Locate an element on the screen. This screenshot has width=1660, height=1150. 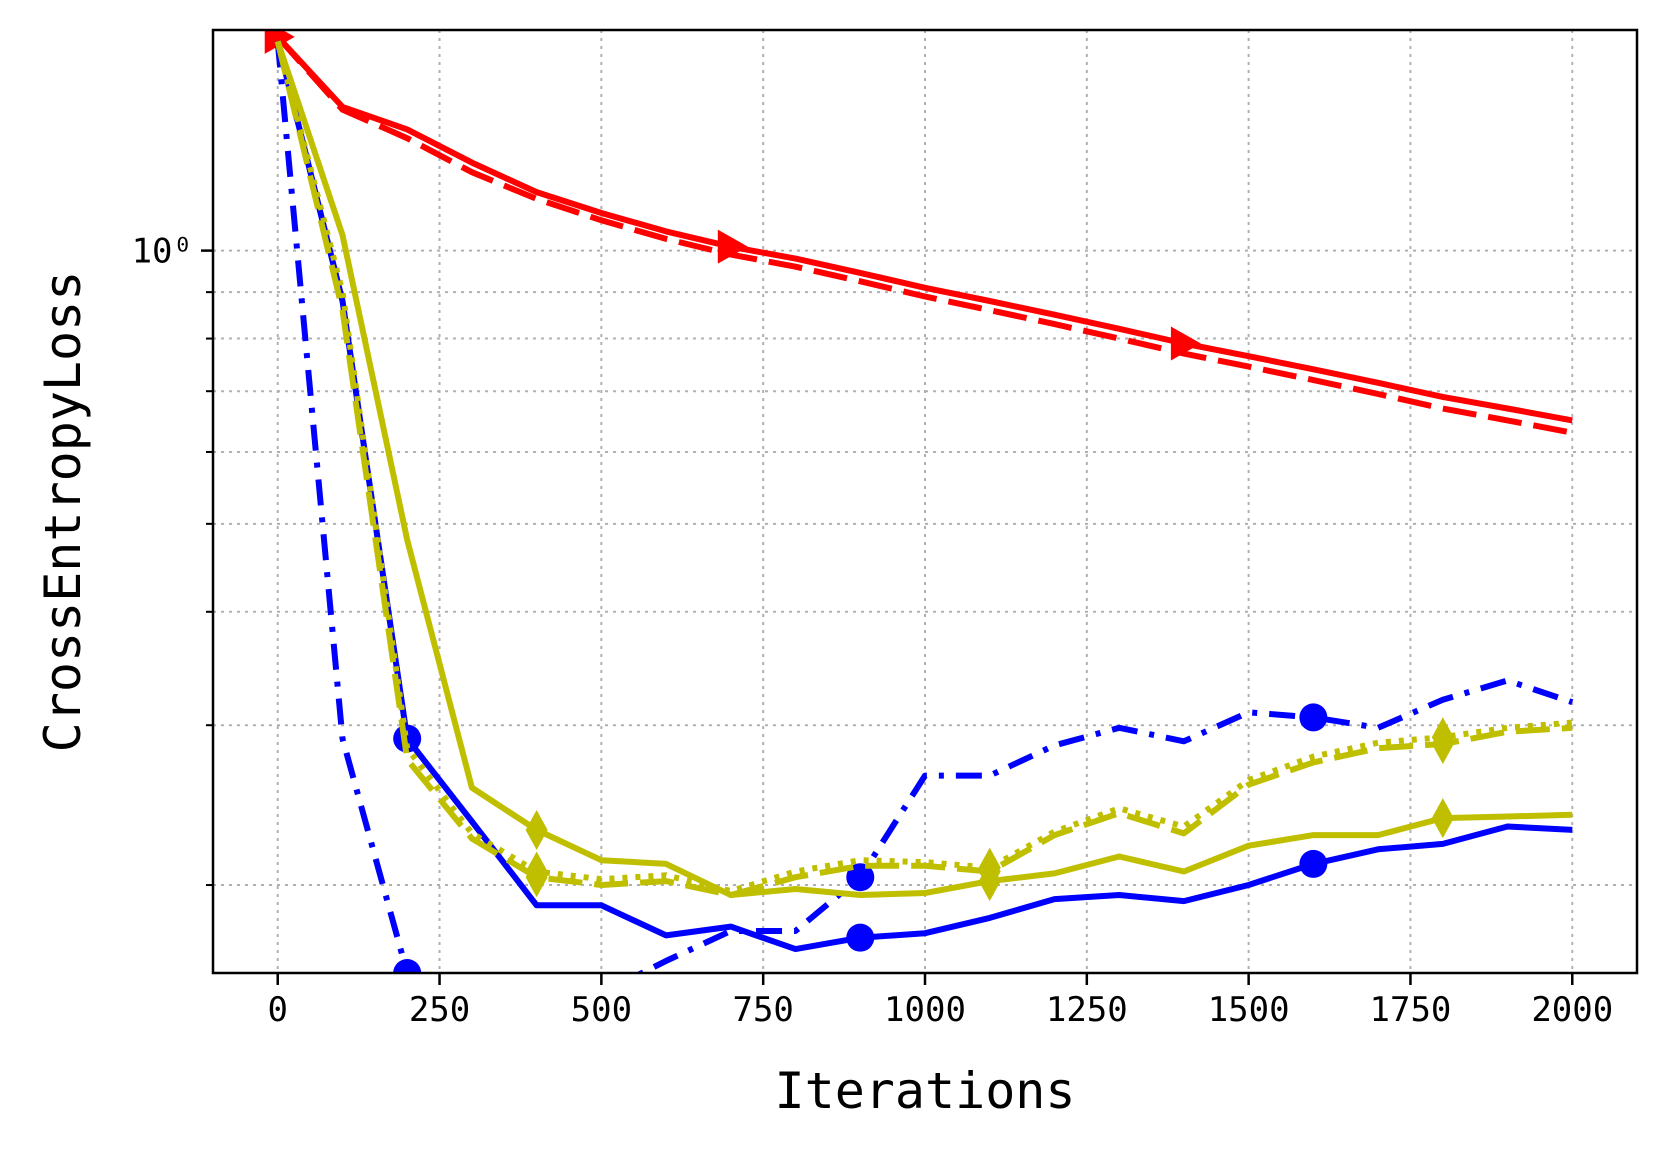
x-tick-label: 1500 is located at coordinates (1249, 1010).